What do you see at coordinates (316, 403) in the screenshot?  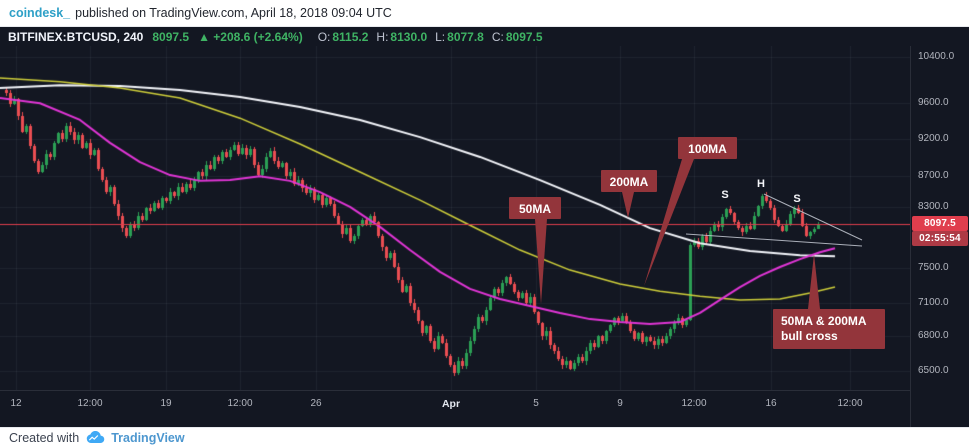 I see `time-axis-label: 26` at bounding box center [316, 403].